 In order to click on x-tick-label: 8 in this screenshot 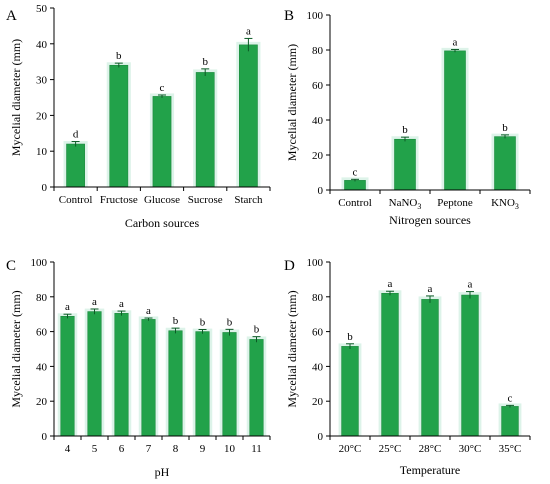, I will do `click(176, 449)`.